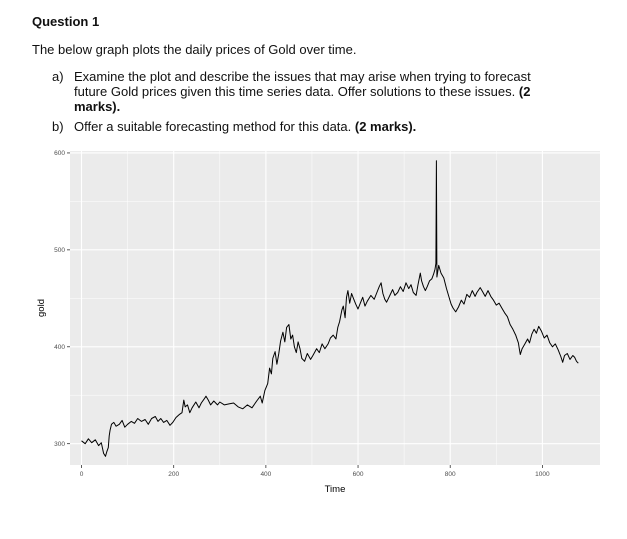 The image size is (627, 539). Describe the element at coordinates (66, 21) in the screenshot. I see `question-title: Question 1` at that location.